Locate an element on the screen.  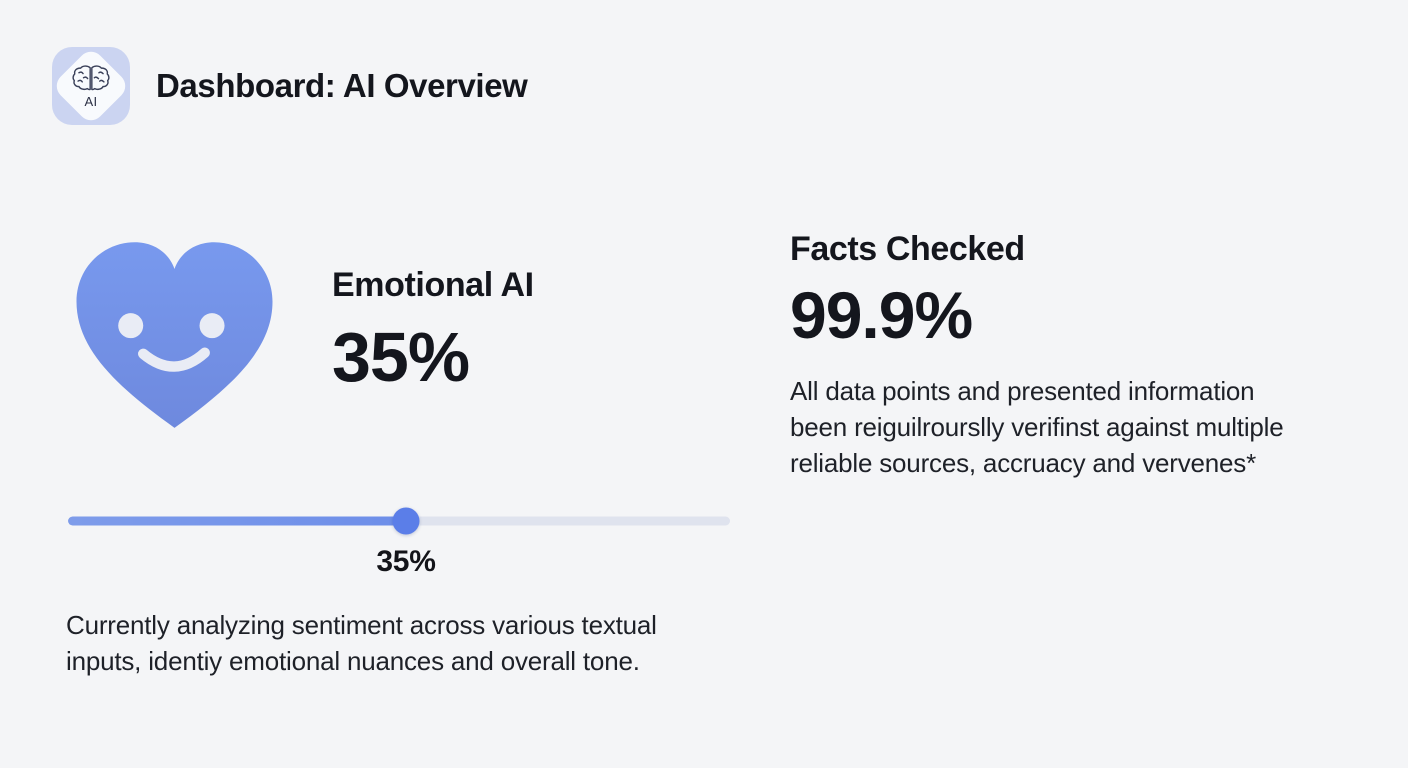
facts-checked-title: Facts Checked is located at coordinates (907, 249).